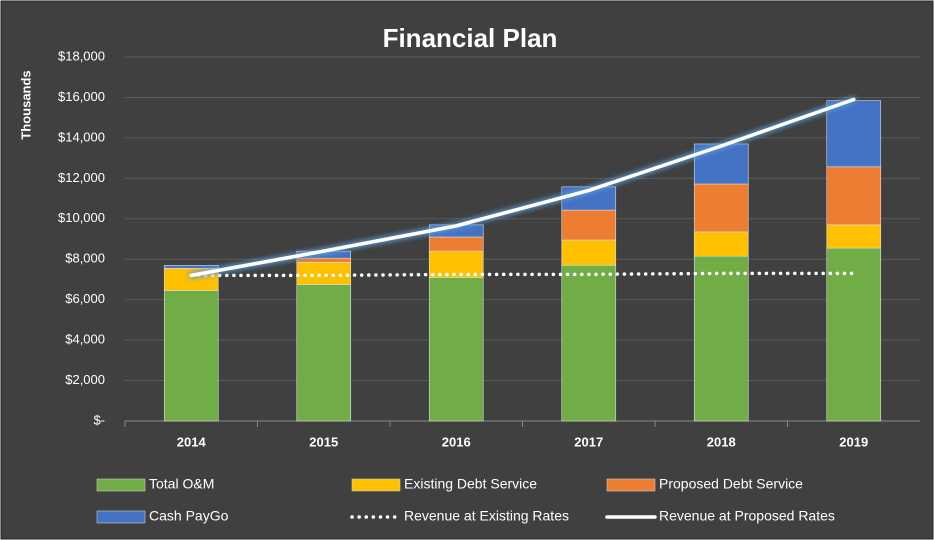  Describe the element at coordinates (25, 104) in the screenshot. I see `y-axis-label: Thousands` at that location.